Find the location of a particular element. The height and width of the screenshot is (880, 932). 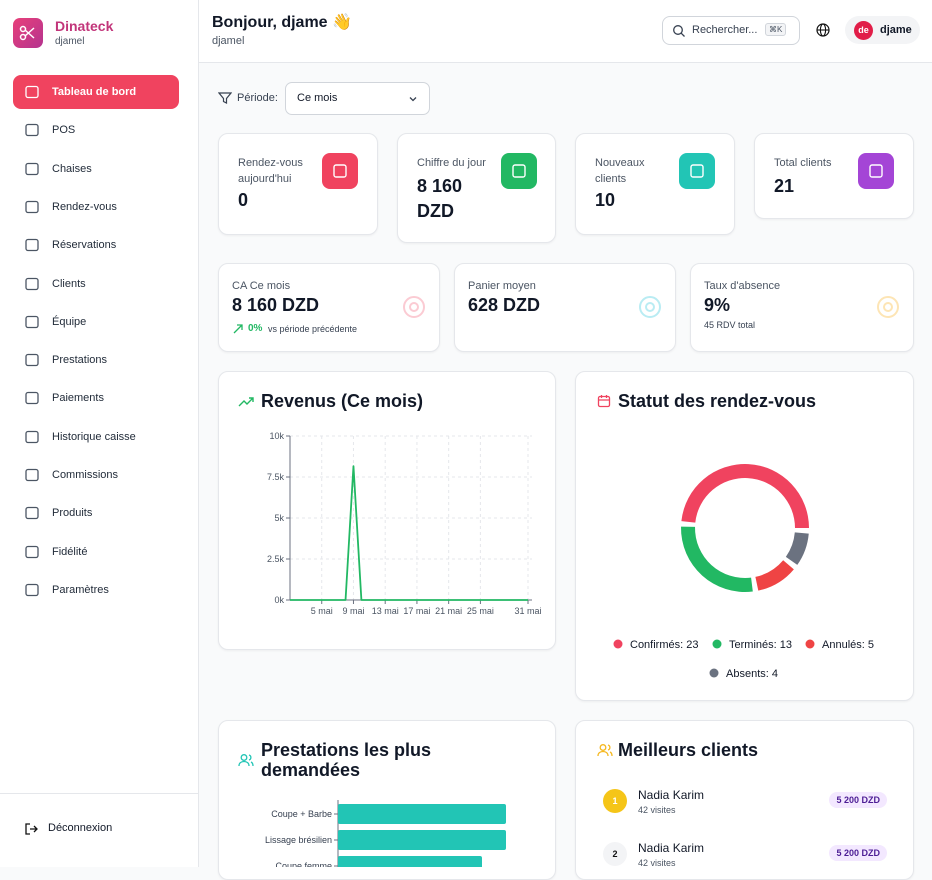

chart-title: Prestations les plus demandées is located at coordinates (346, 760).